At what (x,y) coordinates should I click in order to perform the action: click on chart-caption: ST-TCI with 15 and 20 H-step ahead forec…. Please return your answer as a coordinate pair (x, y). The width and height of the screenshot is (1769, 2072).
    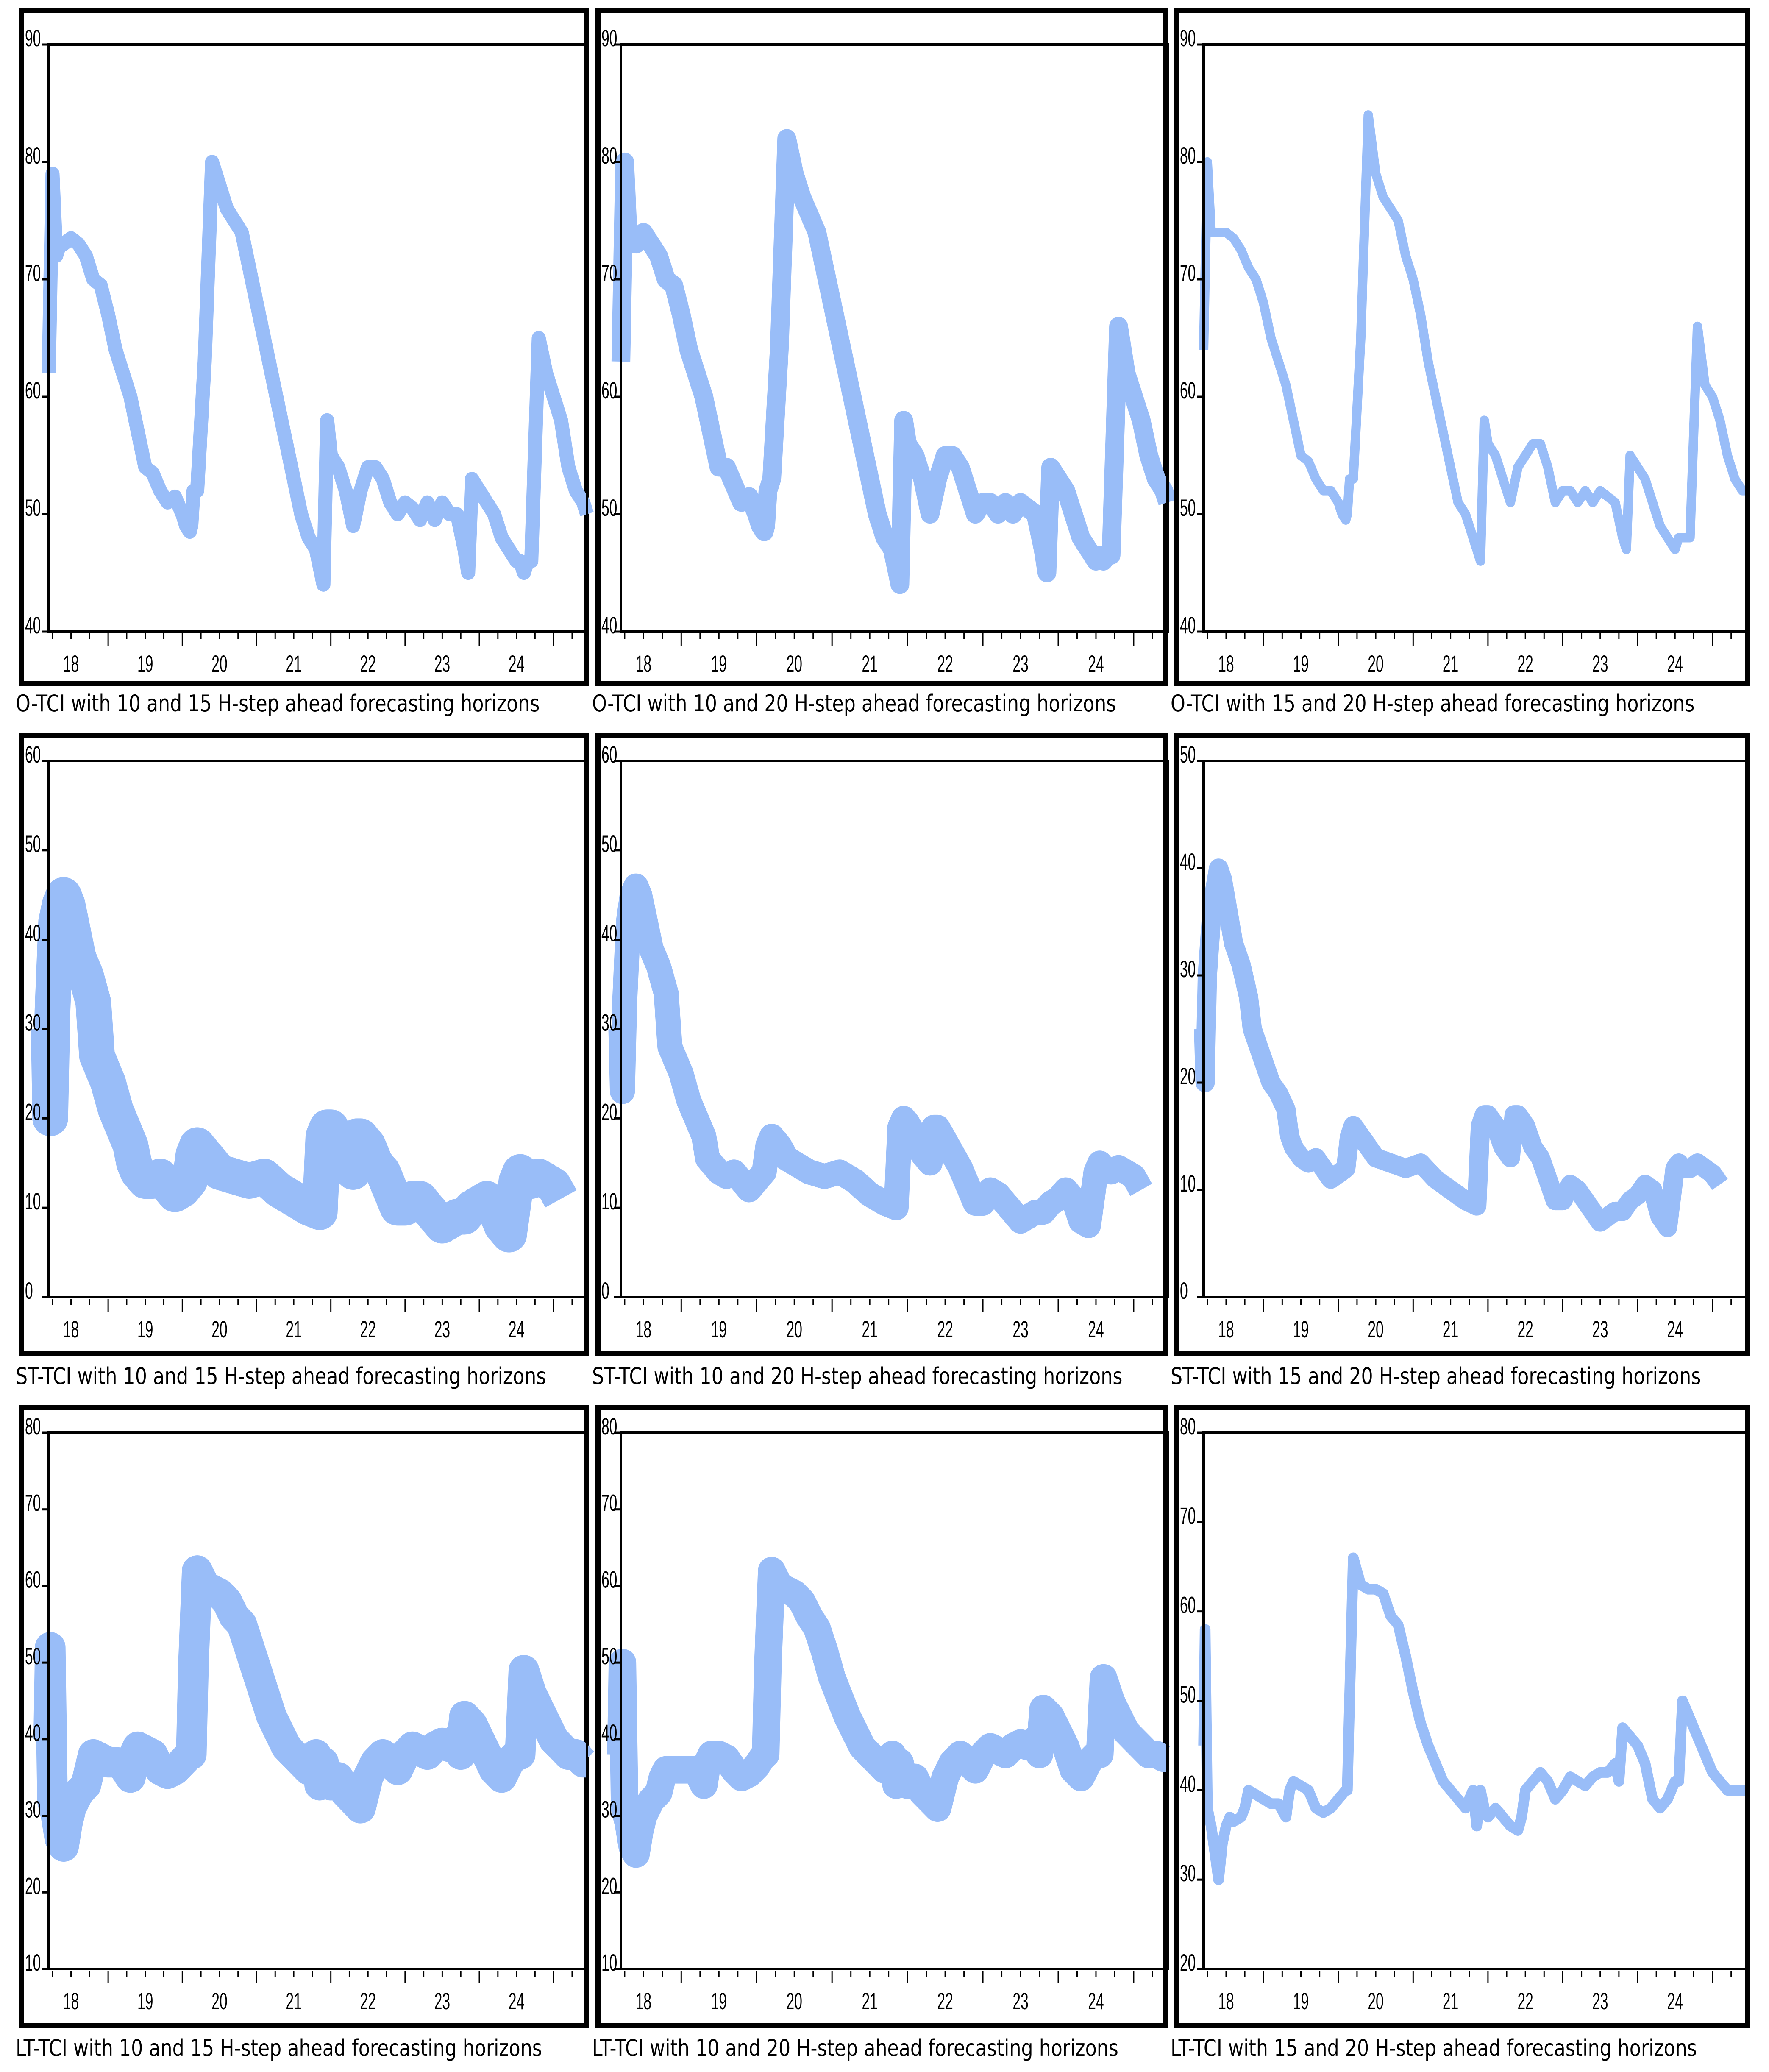
    Looking at the image, I should click on (1436, 1376).